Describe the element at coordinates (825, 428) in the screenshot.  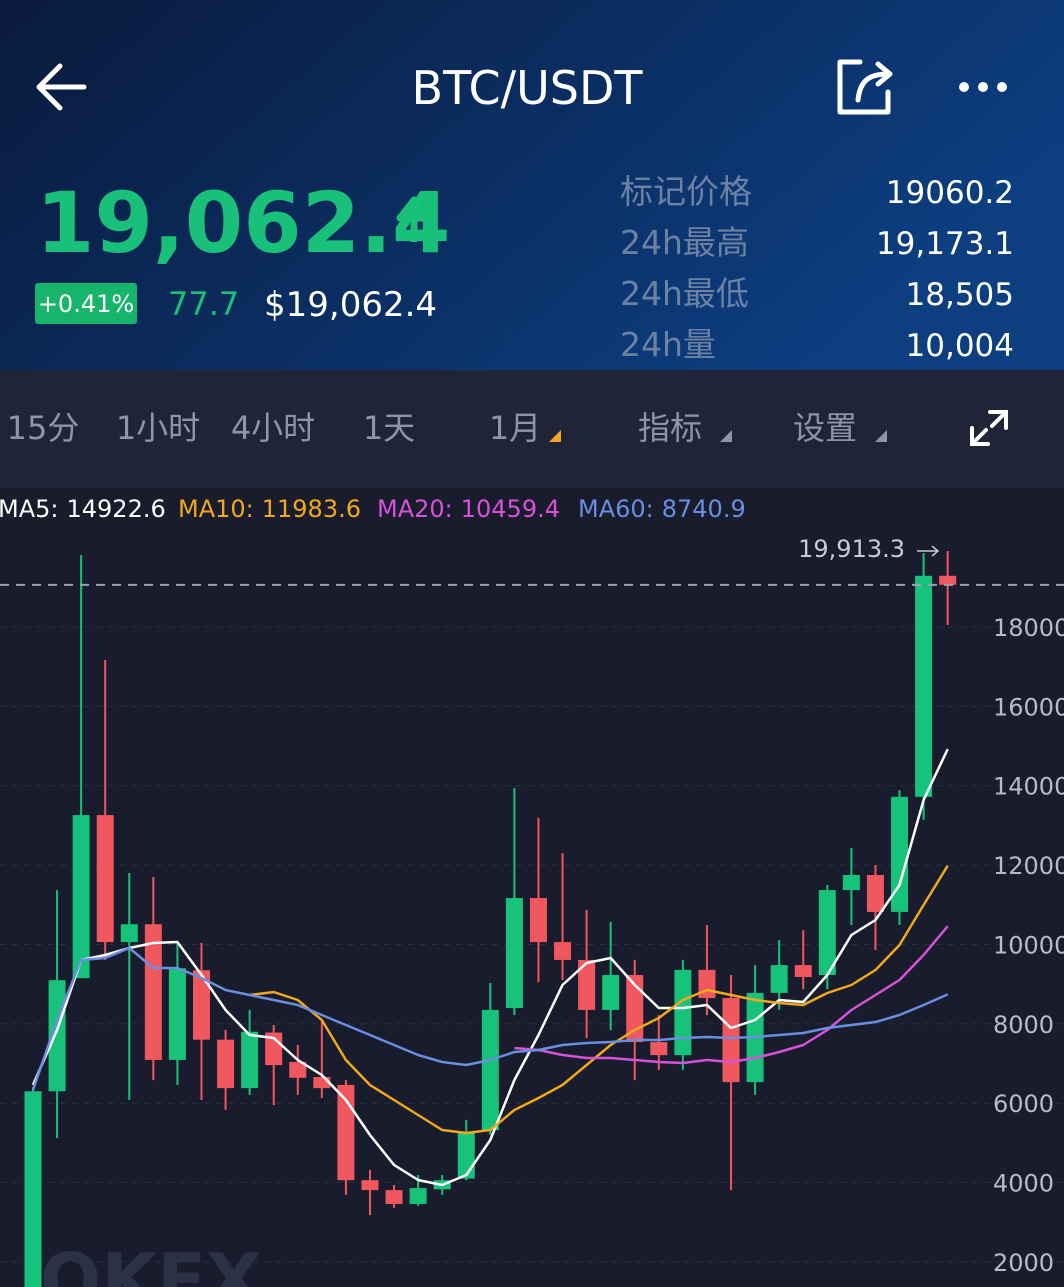
I see `timeframe-tab: 设置` at that location.